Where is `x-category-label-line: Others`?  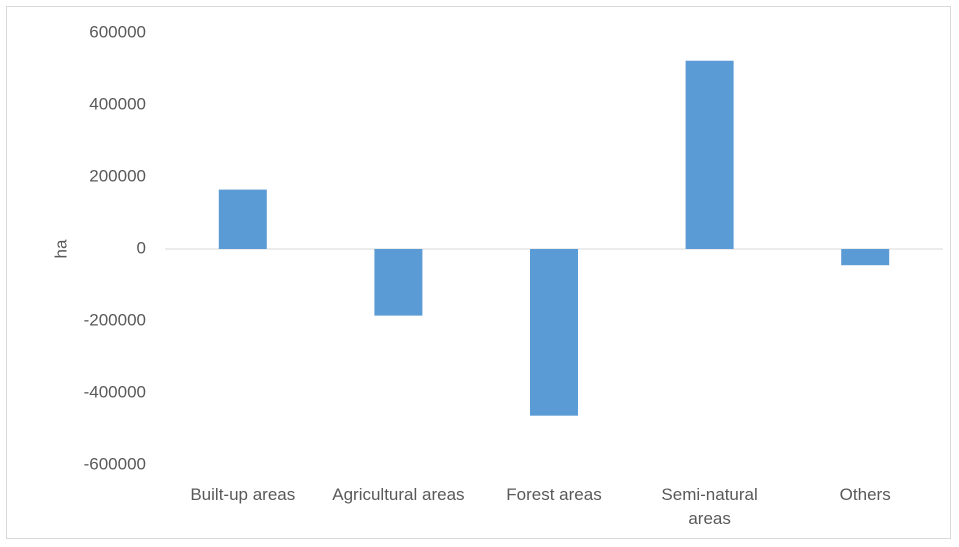
x-category-label-line: Others is located at coordinates (865, 494).